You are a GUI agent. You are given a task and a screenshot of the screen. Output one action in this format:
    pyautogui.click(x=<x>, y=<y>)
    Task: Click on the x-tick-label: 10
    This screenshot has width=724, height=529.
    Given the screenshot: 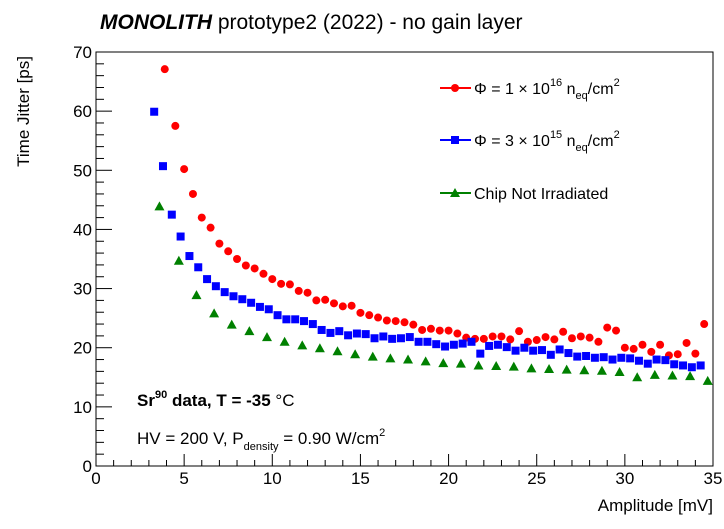 What is the action you would take?
    pyautogui.click(x=272, y=478)
    